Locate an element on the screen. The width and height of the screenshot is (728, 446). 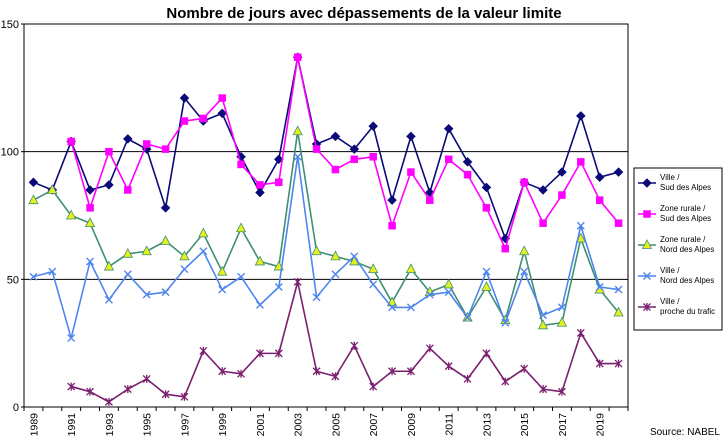
x-tick-label: 2003 is located at coordinates (299, 425).